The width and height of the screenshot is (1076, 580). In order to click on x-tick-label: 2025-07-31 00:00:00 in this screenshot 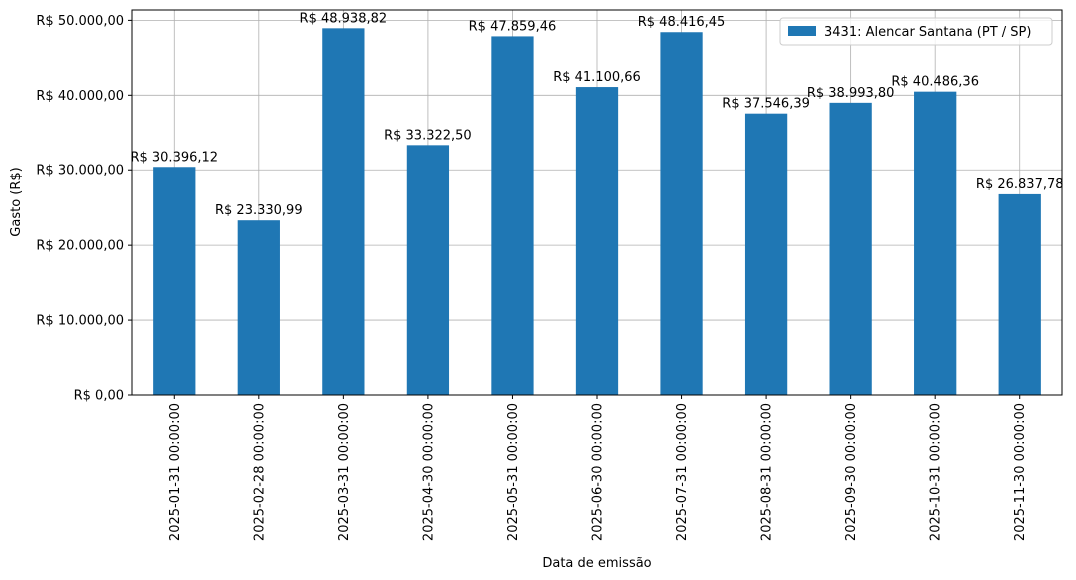, I will do `click(682, 472)`.